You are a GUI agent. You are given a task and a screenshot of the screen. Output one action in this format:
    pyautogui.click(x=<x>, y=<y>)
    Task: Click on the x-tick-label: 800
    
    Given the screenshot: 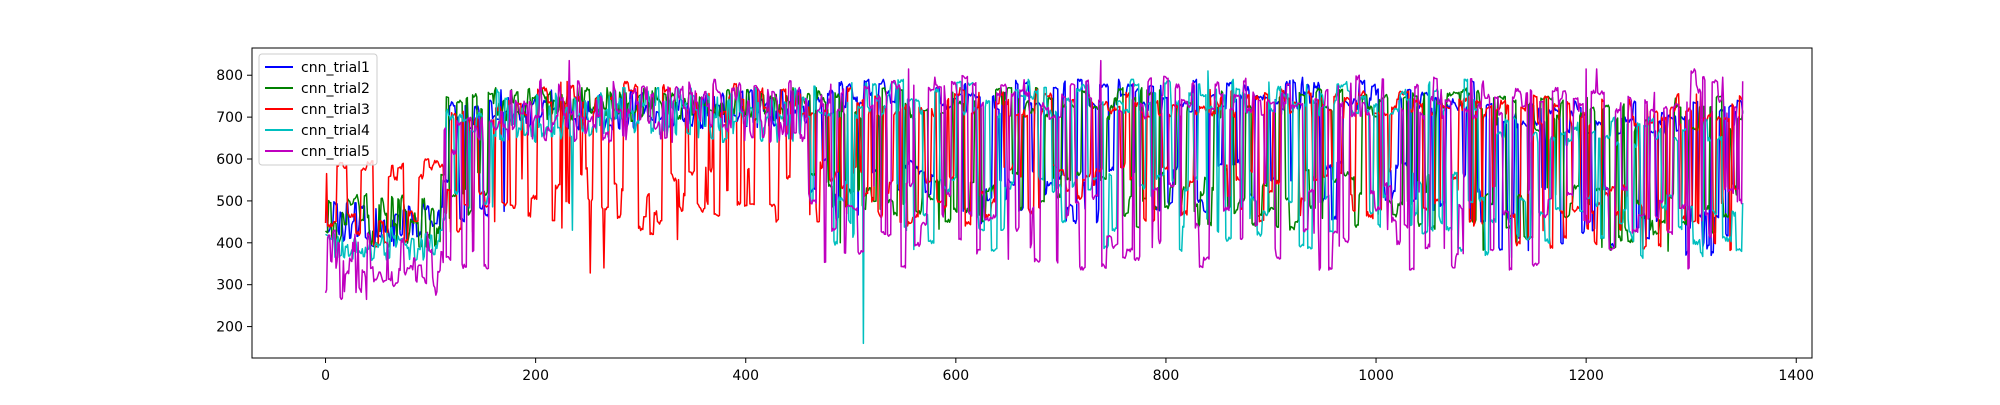 What is the action you would take?
    pyautogui.click(x=1166, y=376)
    